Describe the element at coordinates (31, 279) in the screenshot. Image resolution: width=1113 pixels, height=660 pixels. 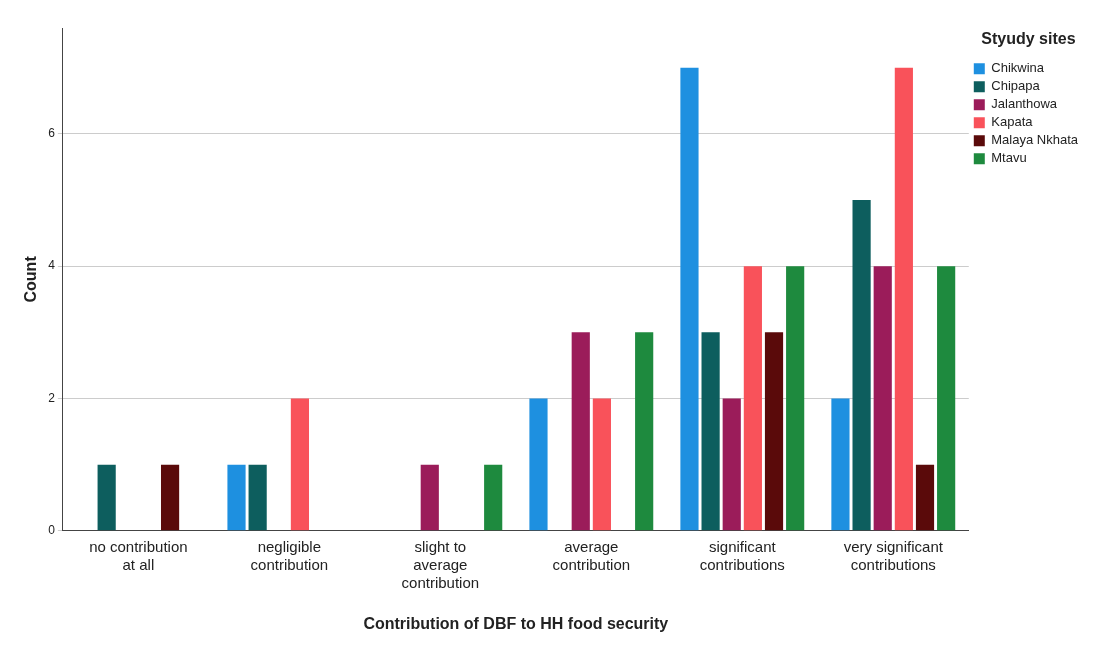
I see `y-axis-title: Count` at that location.